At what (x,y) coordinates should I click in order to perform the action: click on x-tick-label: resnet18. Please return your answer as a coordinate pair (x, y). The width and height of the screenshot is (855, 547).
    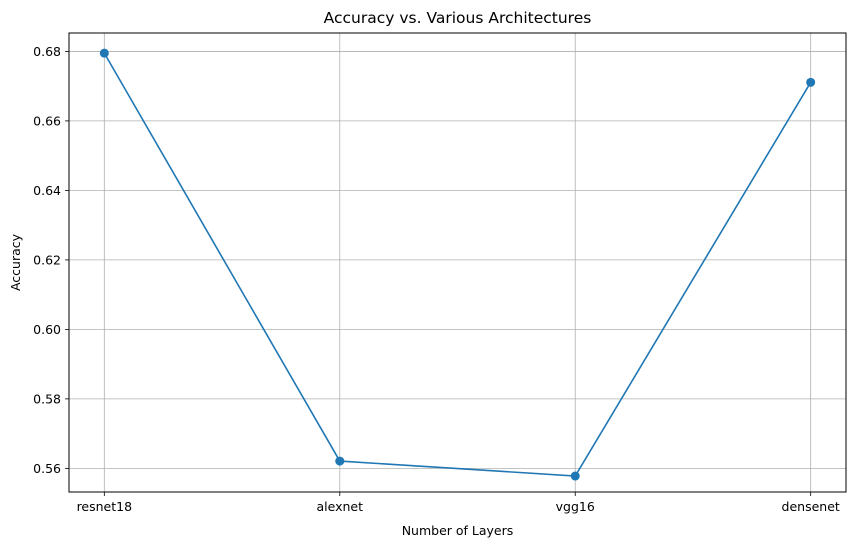
    Looking at the image, I should click on (105, 506).